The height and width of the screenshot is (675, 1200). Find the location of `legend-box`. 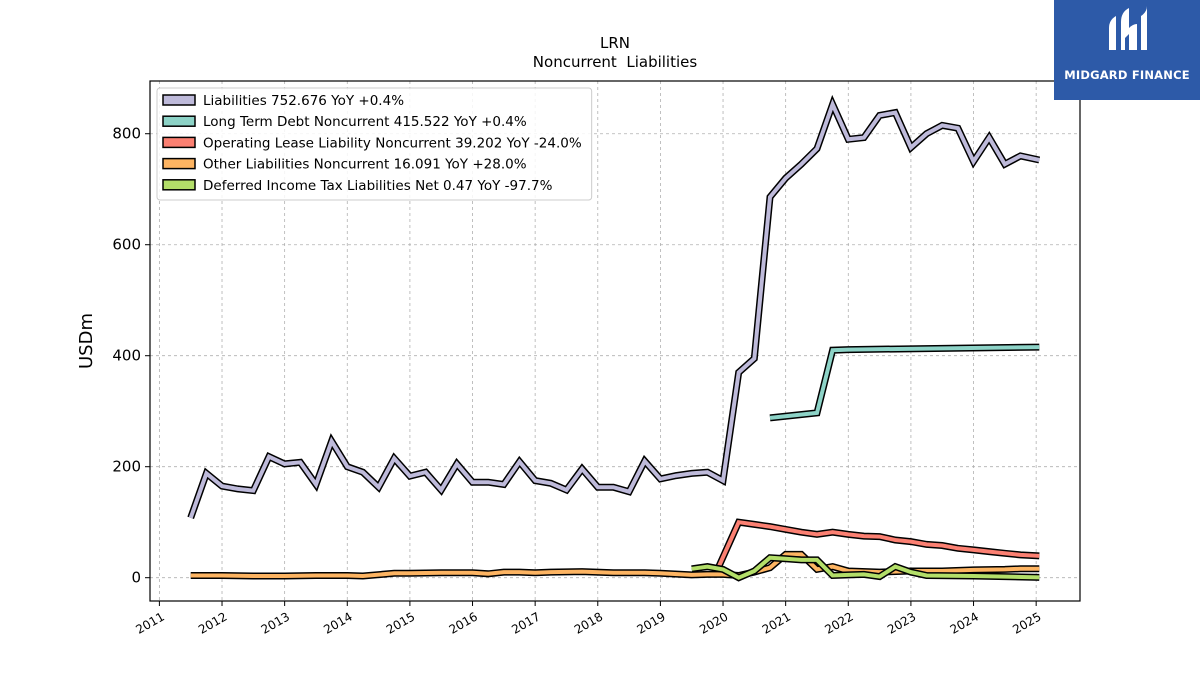

legend-box is located at coordinates (374, 144).